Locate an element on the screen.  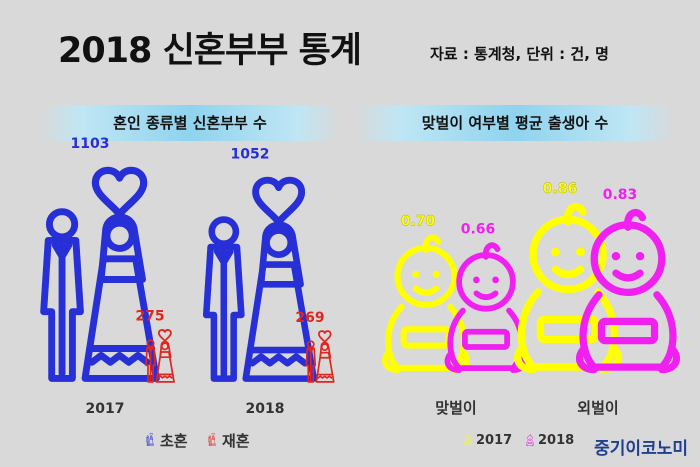
baby-icon-2018-맞벌이 is located at coordinates (486, 307).